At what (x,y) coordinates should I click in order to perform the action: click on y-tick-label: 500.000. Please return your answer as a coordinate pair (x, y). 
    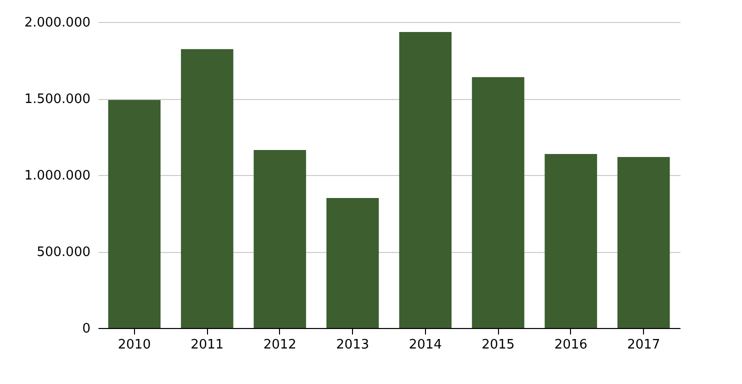
    Looking at the image, I should click on (63, 252).